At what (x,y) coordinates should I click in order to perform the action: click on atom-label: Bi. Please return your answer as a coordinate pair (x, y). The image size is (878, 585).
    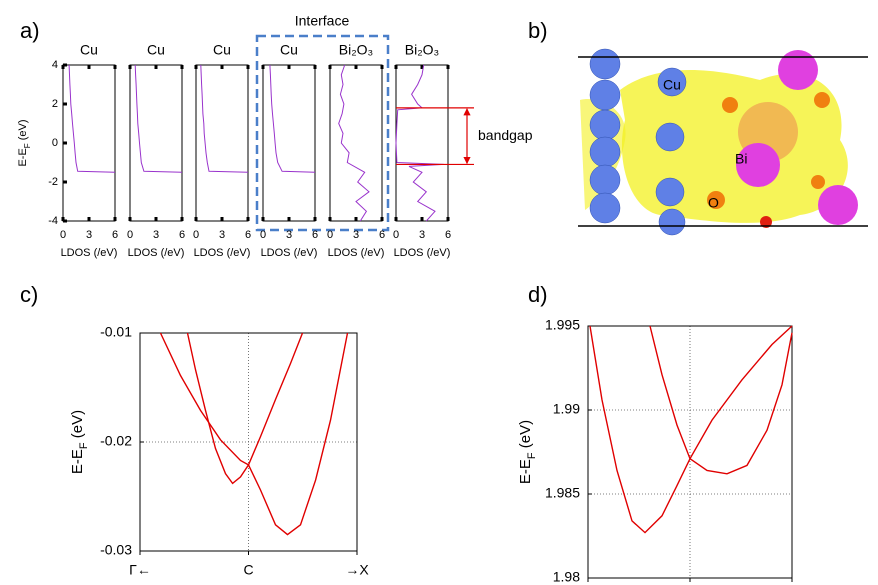
    Looking at the image, I should click on (741, 159).